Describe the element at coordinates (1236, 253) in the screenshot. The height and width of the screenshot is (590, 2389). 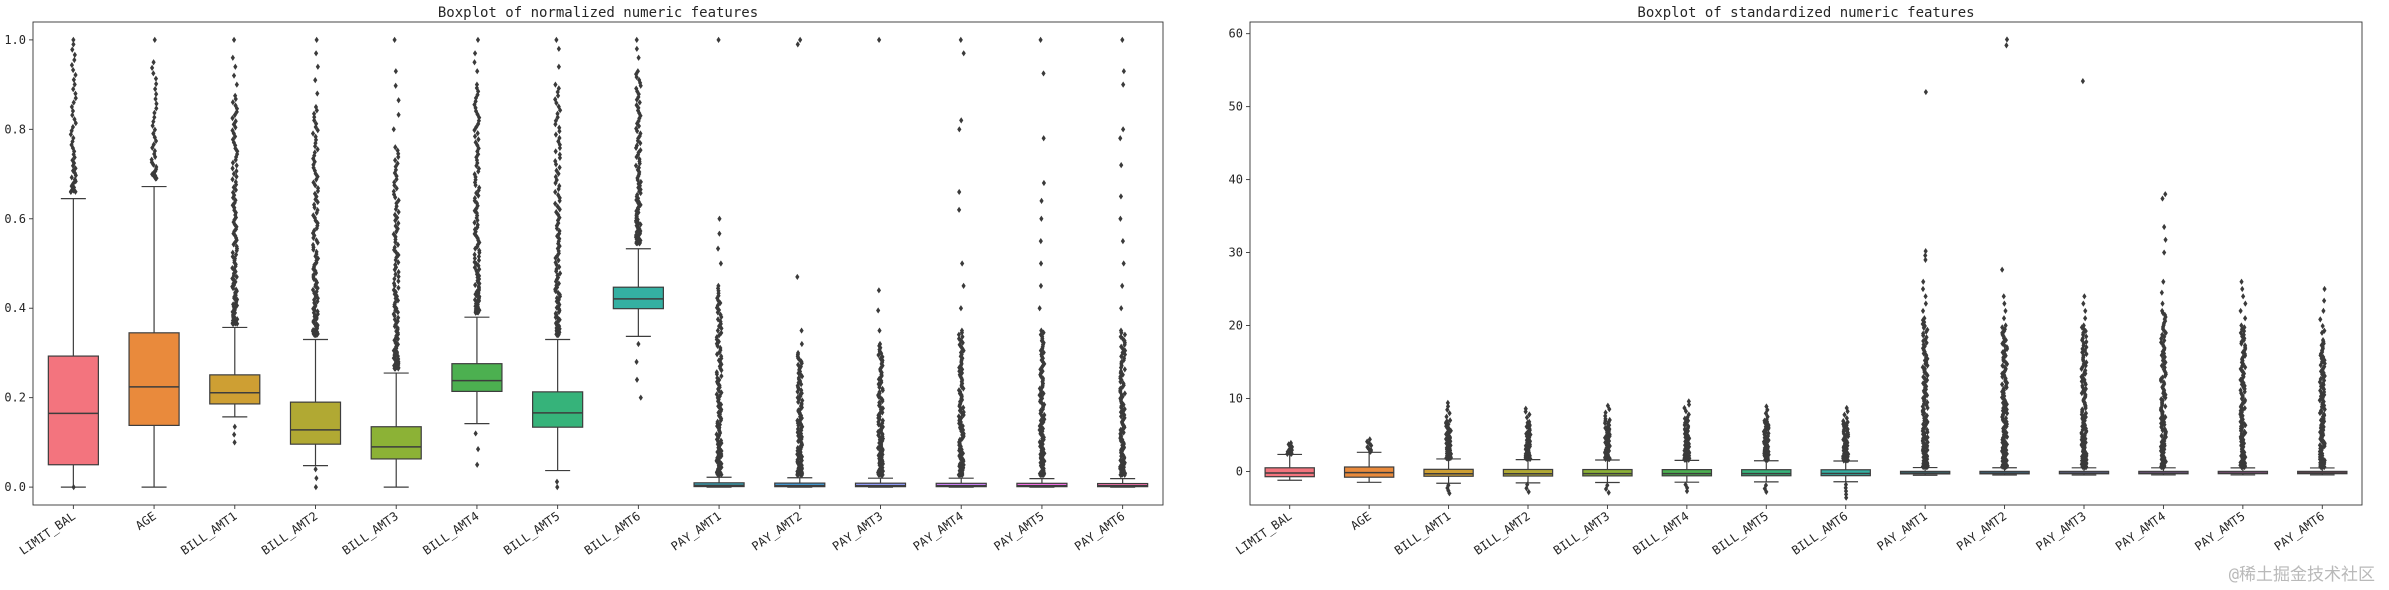
I see `y-tick-label: 30` at that location.